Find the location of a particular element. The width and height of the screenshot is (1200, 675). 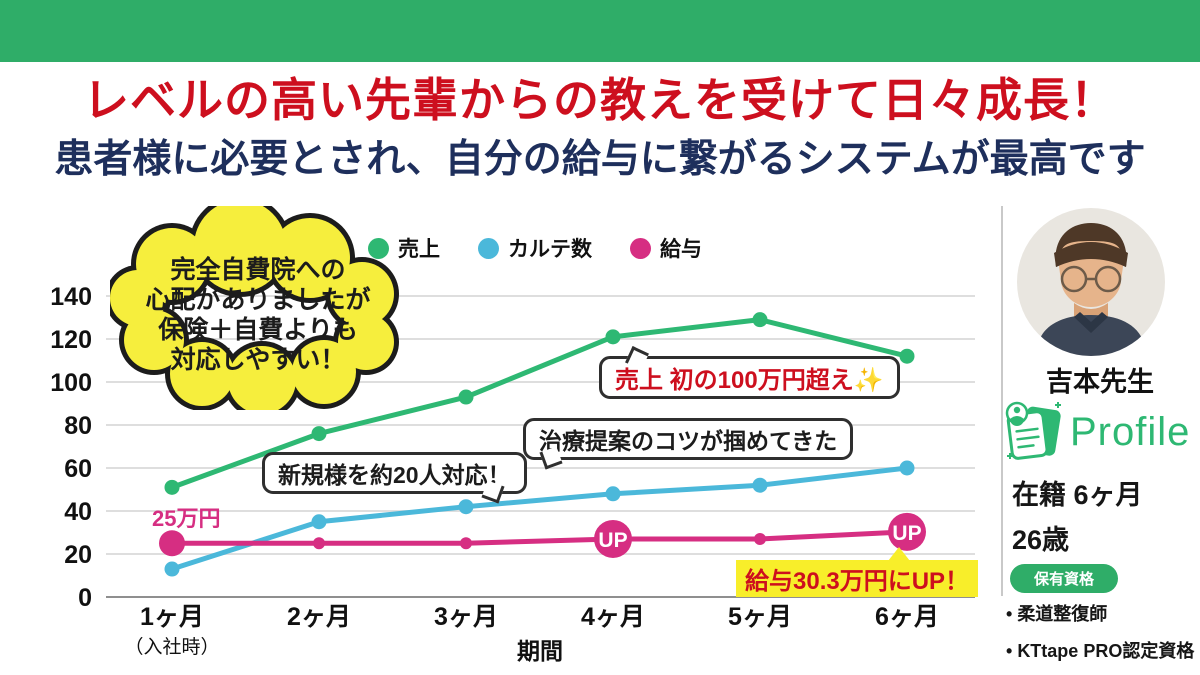

main-title: レベルの高い先輩からの教えを受けて日々成長！ is located at coordinates (600, 100).